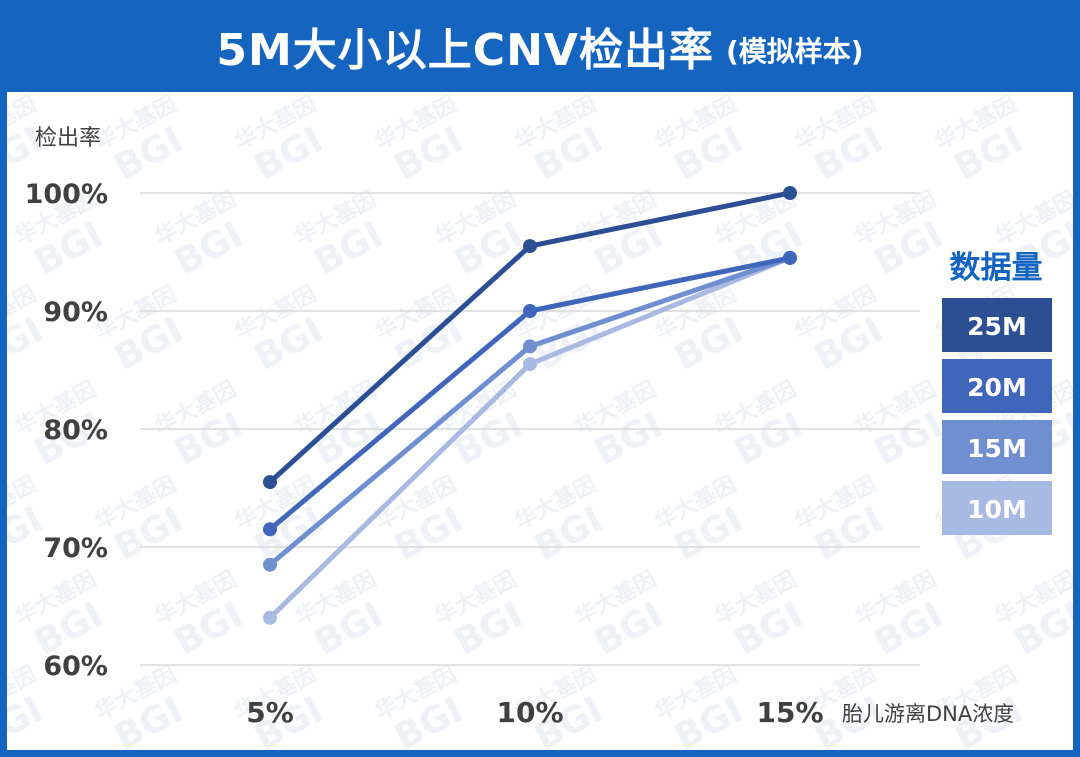  What do you see at coordinates (529, 712) in the screenshot?
I see `x-tick-label: 10%` at bounding box center [529, 712].